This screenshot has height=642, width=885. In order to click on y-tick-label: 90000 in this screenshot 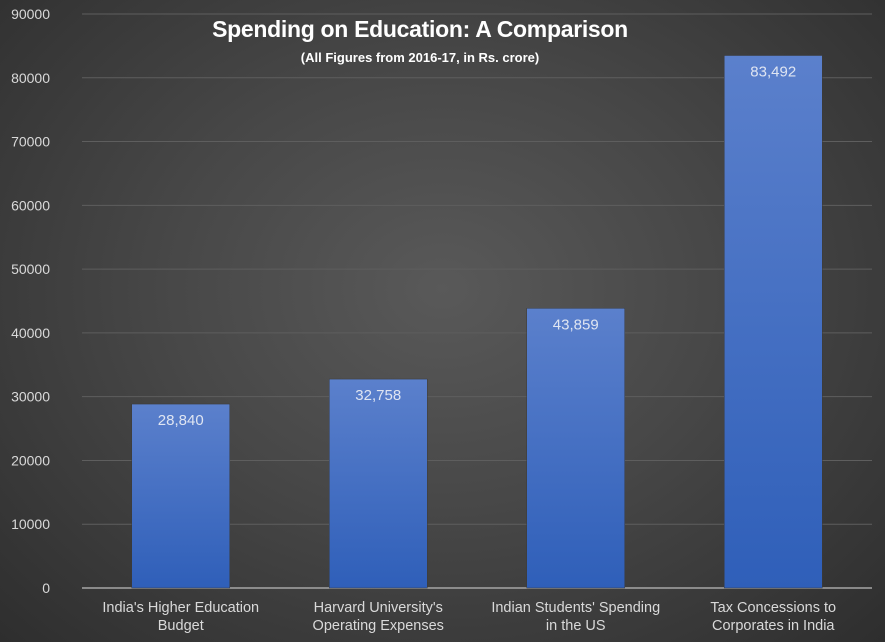, I will do `click(30, 14)`.